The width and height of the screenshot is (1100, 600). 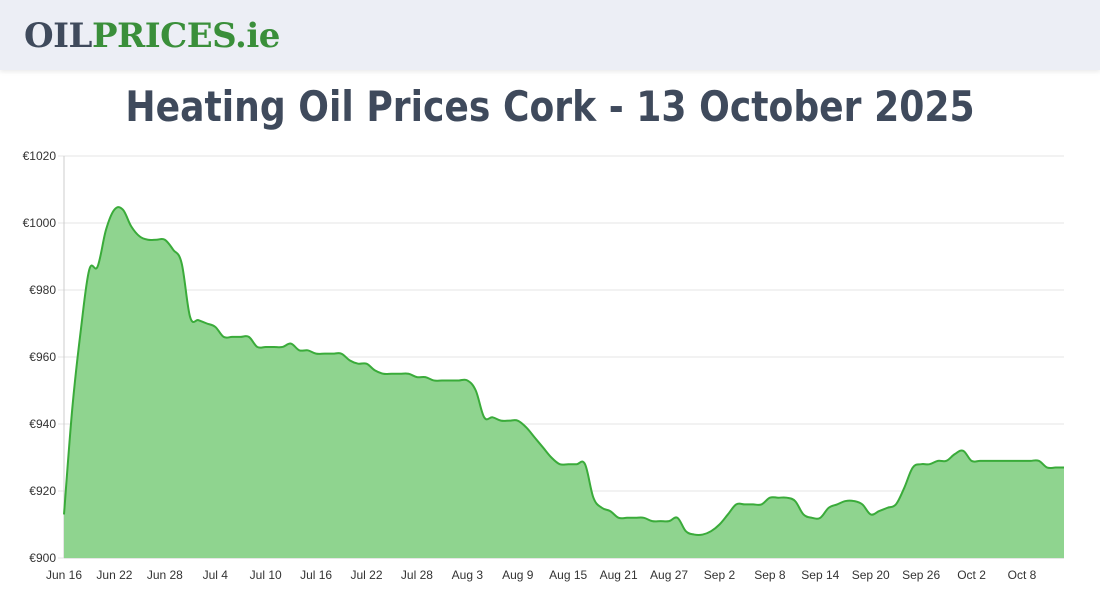 I want to click on x-tick-label: Jul 22, so click(x=367, y=575).